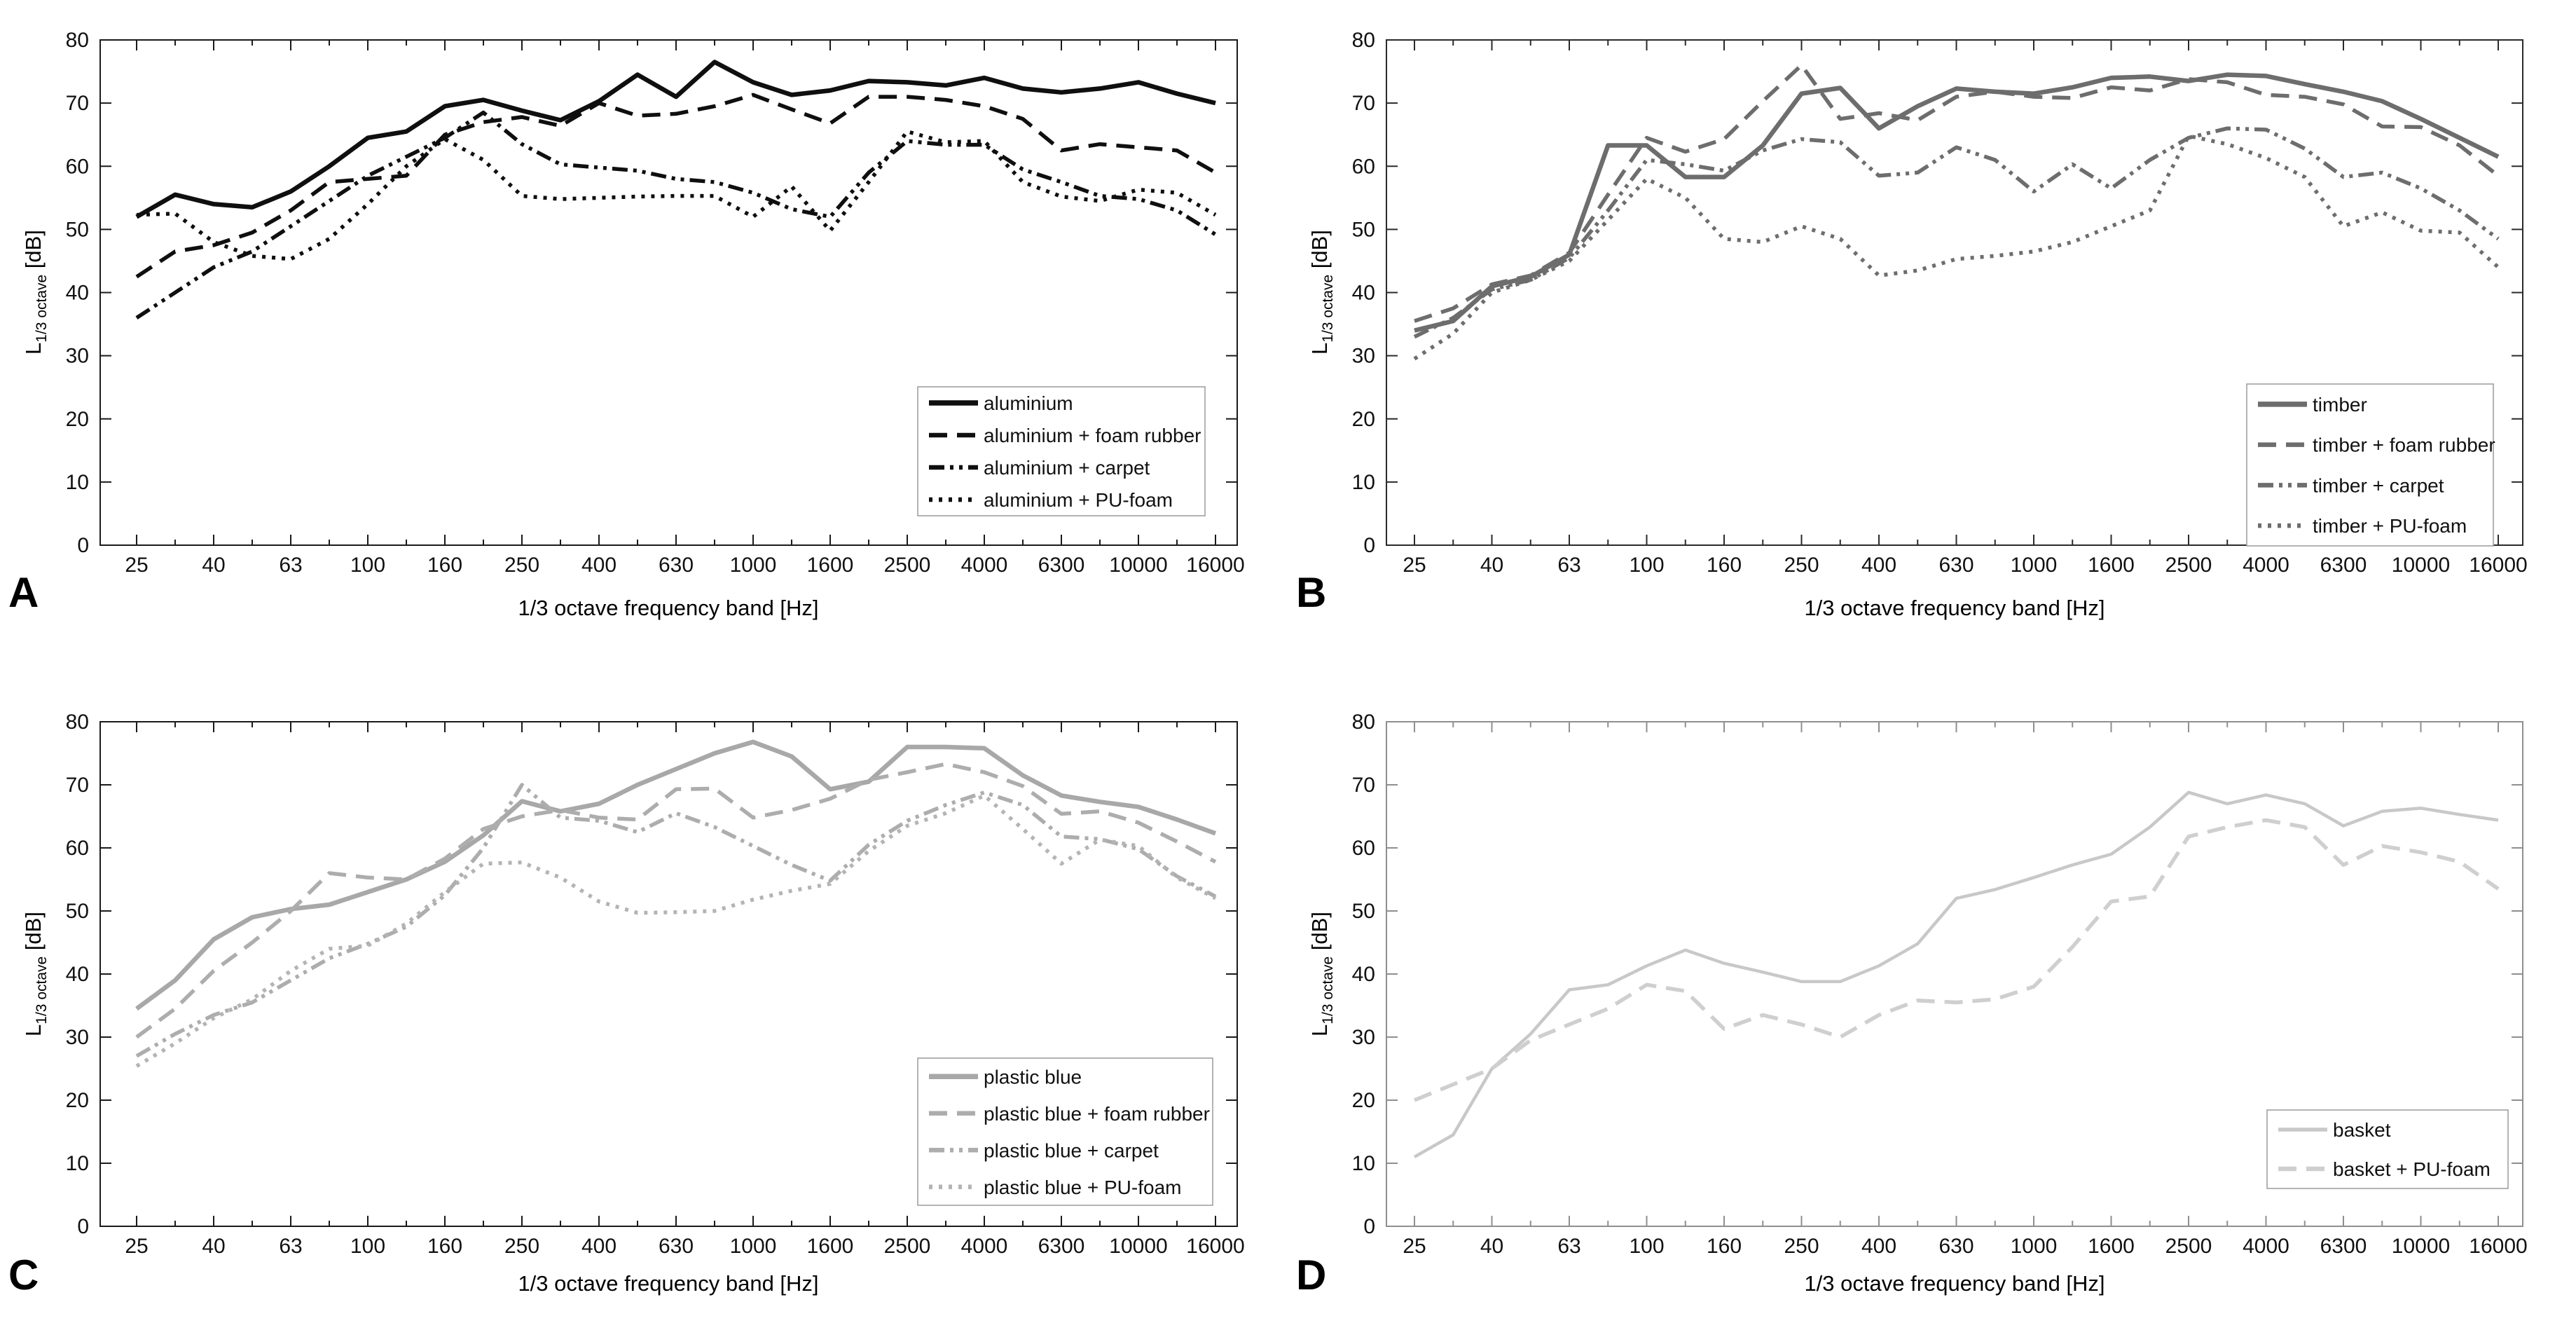 The width and height of the screenshot is (2576, 1323). I want to click on series-line-plastic-blue-carpet, so click(676, 920).